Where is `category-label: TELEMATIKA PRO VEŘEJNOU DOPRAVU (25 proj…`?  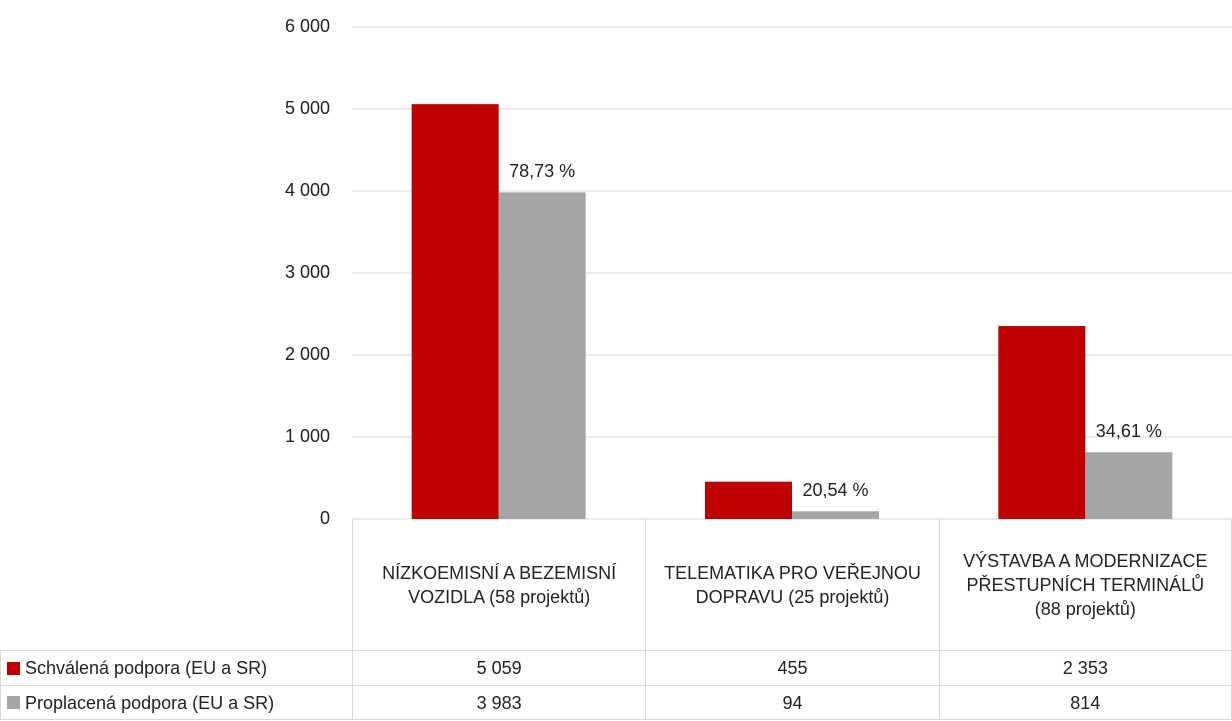 category-label: TELEMATIKA PRO VEŘEJNOU DOPRAVU (25 proj… is located at coordinates (791, 584).